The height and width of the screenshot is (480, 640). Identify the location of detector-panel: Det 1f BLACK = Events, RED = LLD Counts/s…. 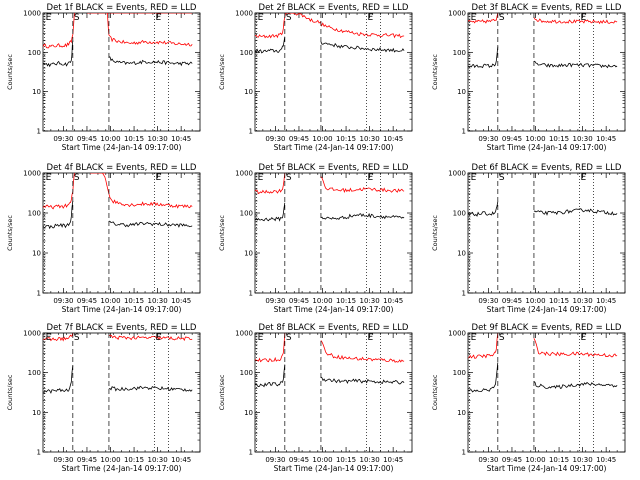
(103, 77).